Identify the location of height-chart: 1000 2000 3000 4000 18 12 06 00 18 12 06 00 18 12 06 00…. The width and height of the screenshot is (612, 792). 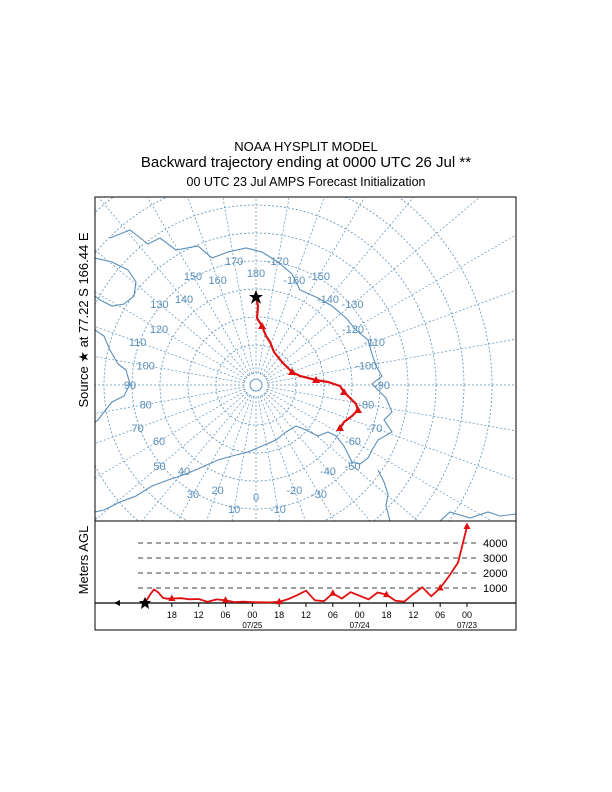
(305, 576).